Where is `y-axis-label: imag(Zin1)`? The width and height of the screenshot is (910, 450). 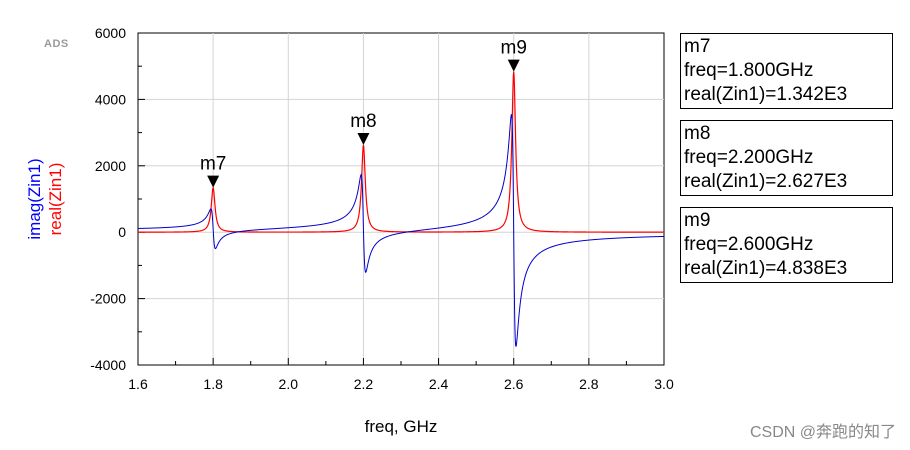 y-axis-label: imag(Zin1) is located at coordinates (34, 198).